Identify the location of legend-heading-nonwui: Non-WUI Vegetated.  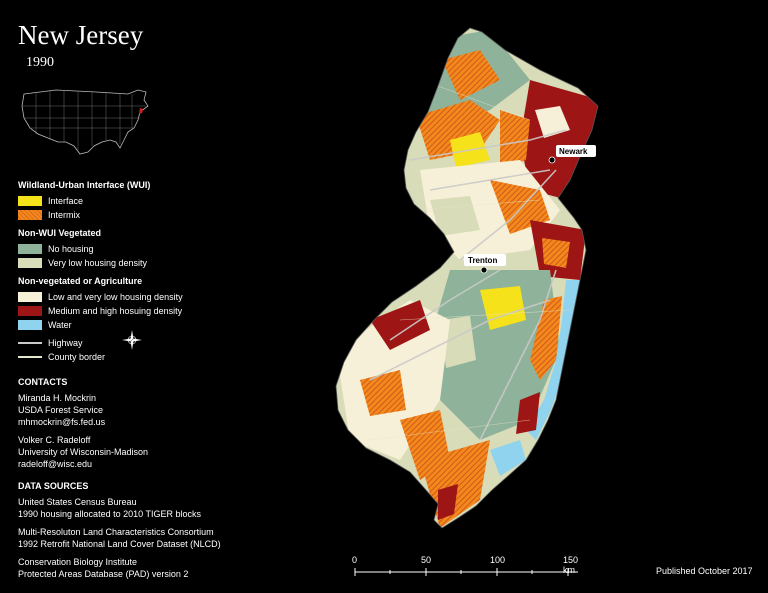
(60, 233).